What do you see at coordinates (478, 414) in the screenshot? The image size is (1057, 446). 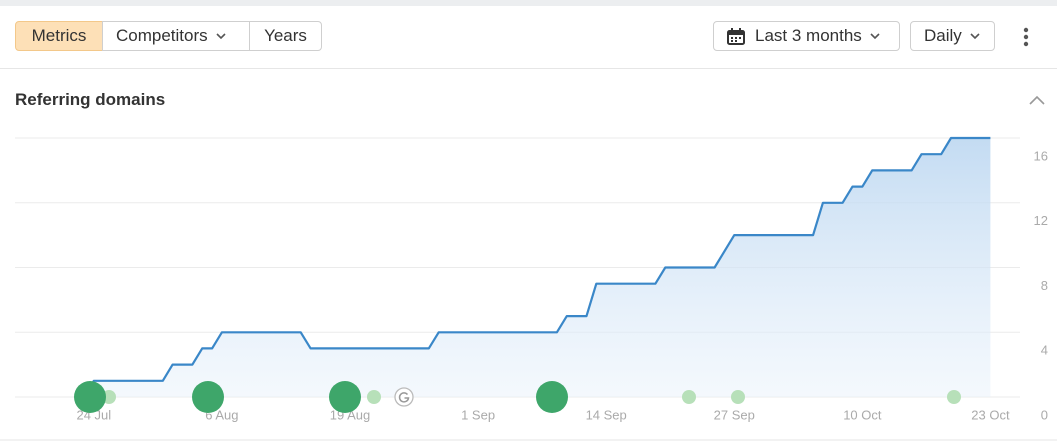 I see `x-tick-label: 1 Sep` at bounding box center [478, 414].